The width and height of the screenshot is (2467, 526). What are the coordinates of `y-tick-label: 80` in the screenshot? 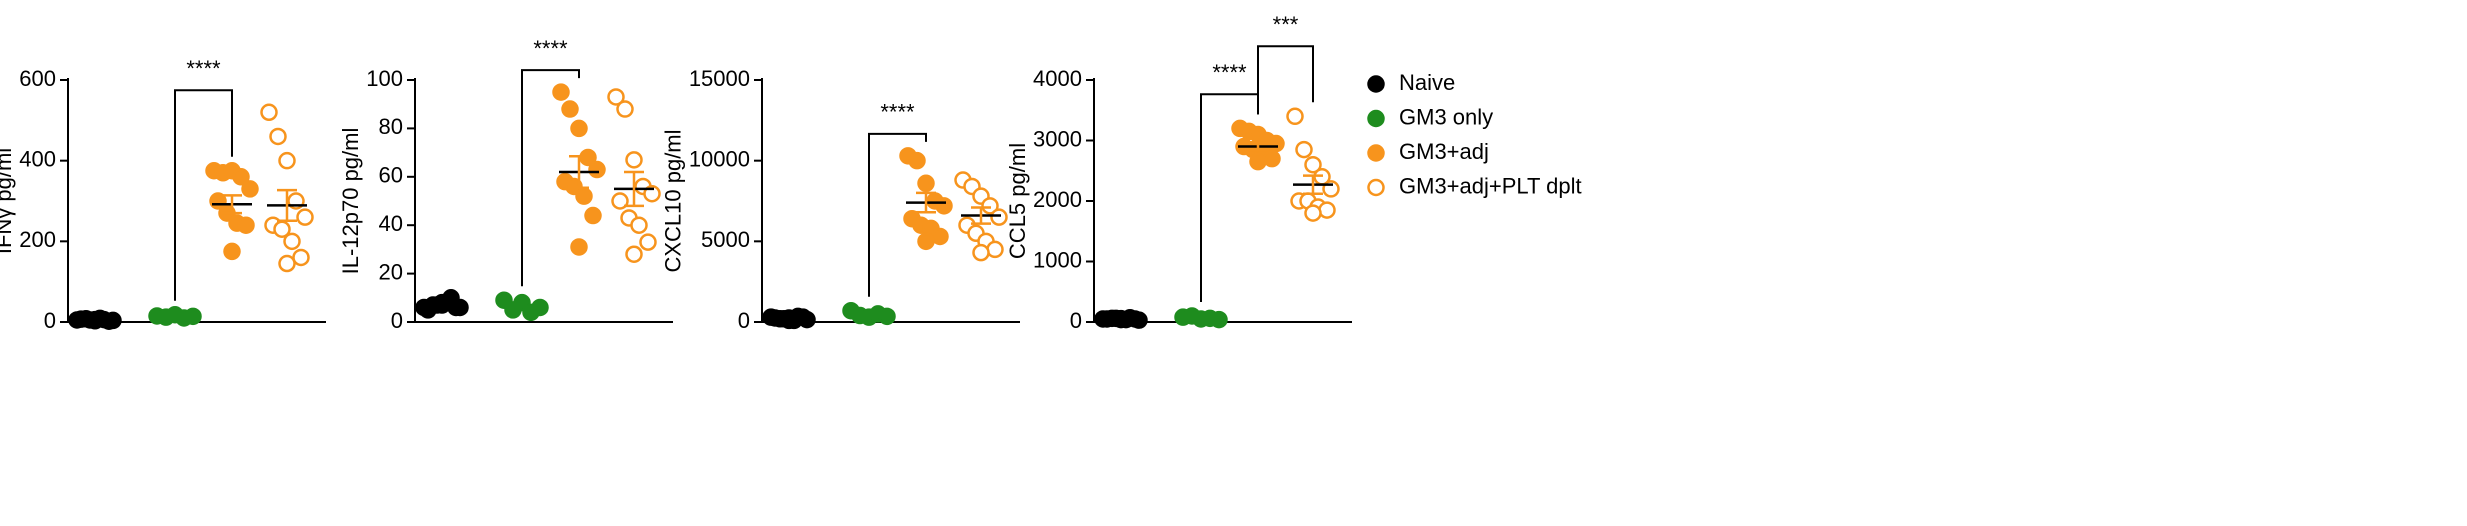 It's located at (391, 126).